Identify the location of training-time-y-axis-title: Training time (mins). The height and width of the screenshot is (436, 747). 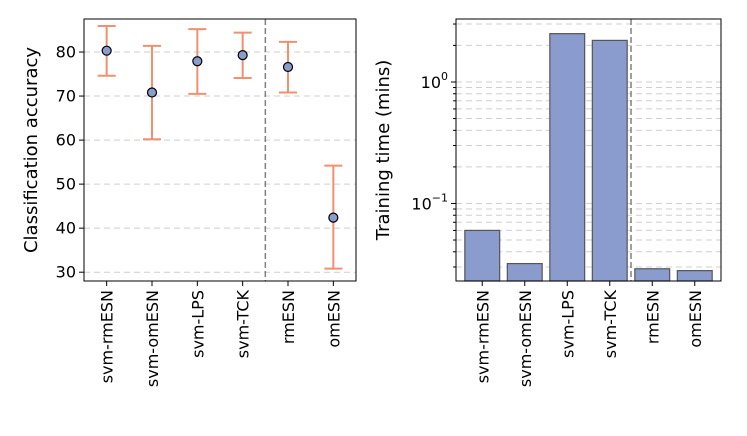
(383, 151).